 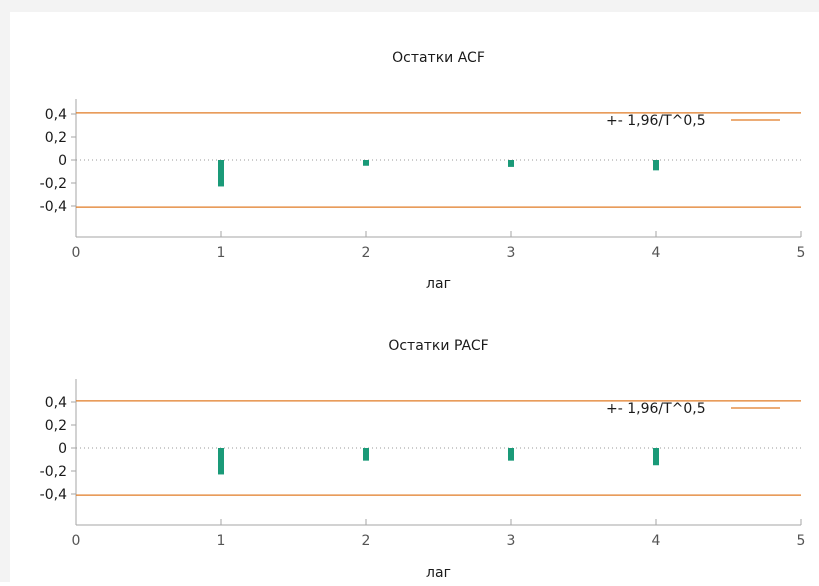 What do you see at coordinates (438, 58) in the screenshot?
I see `acf-chart-title: Остатки ACF` at bounding box center [438, 58].